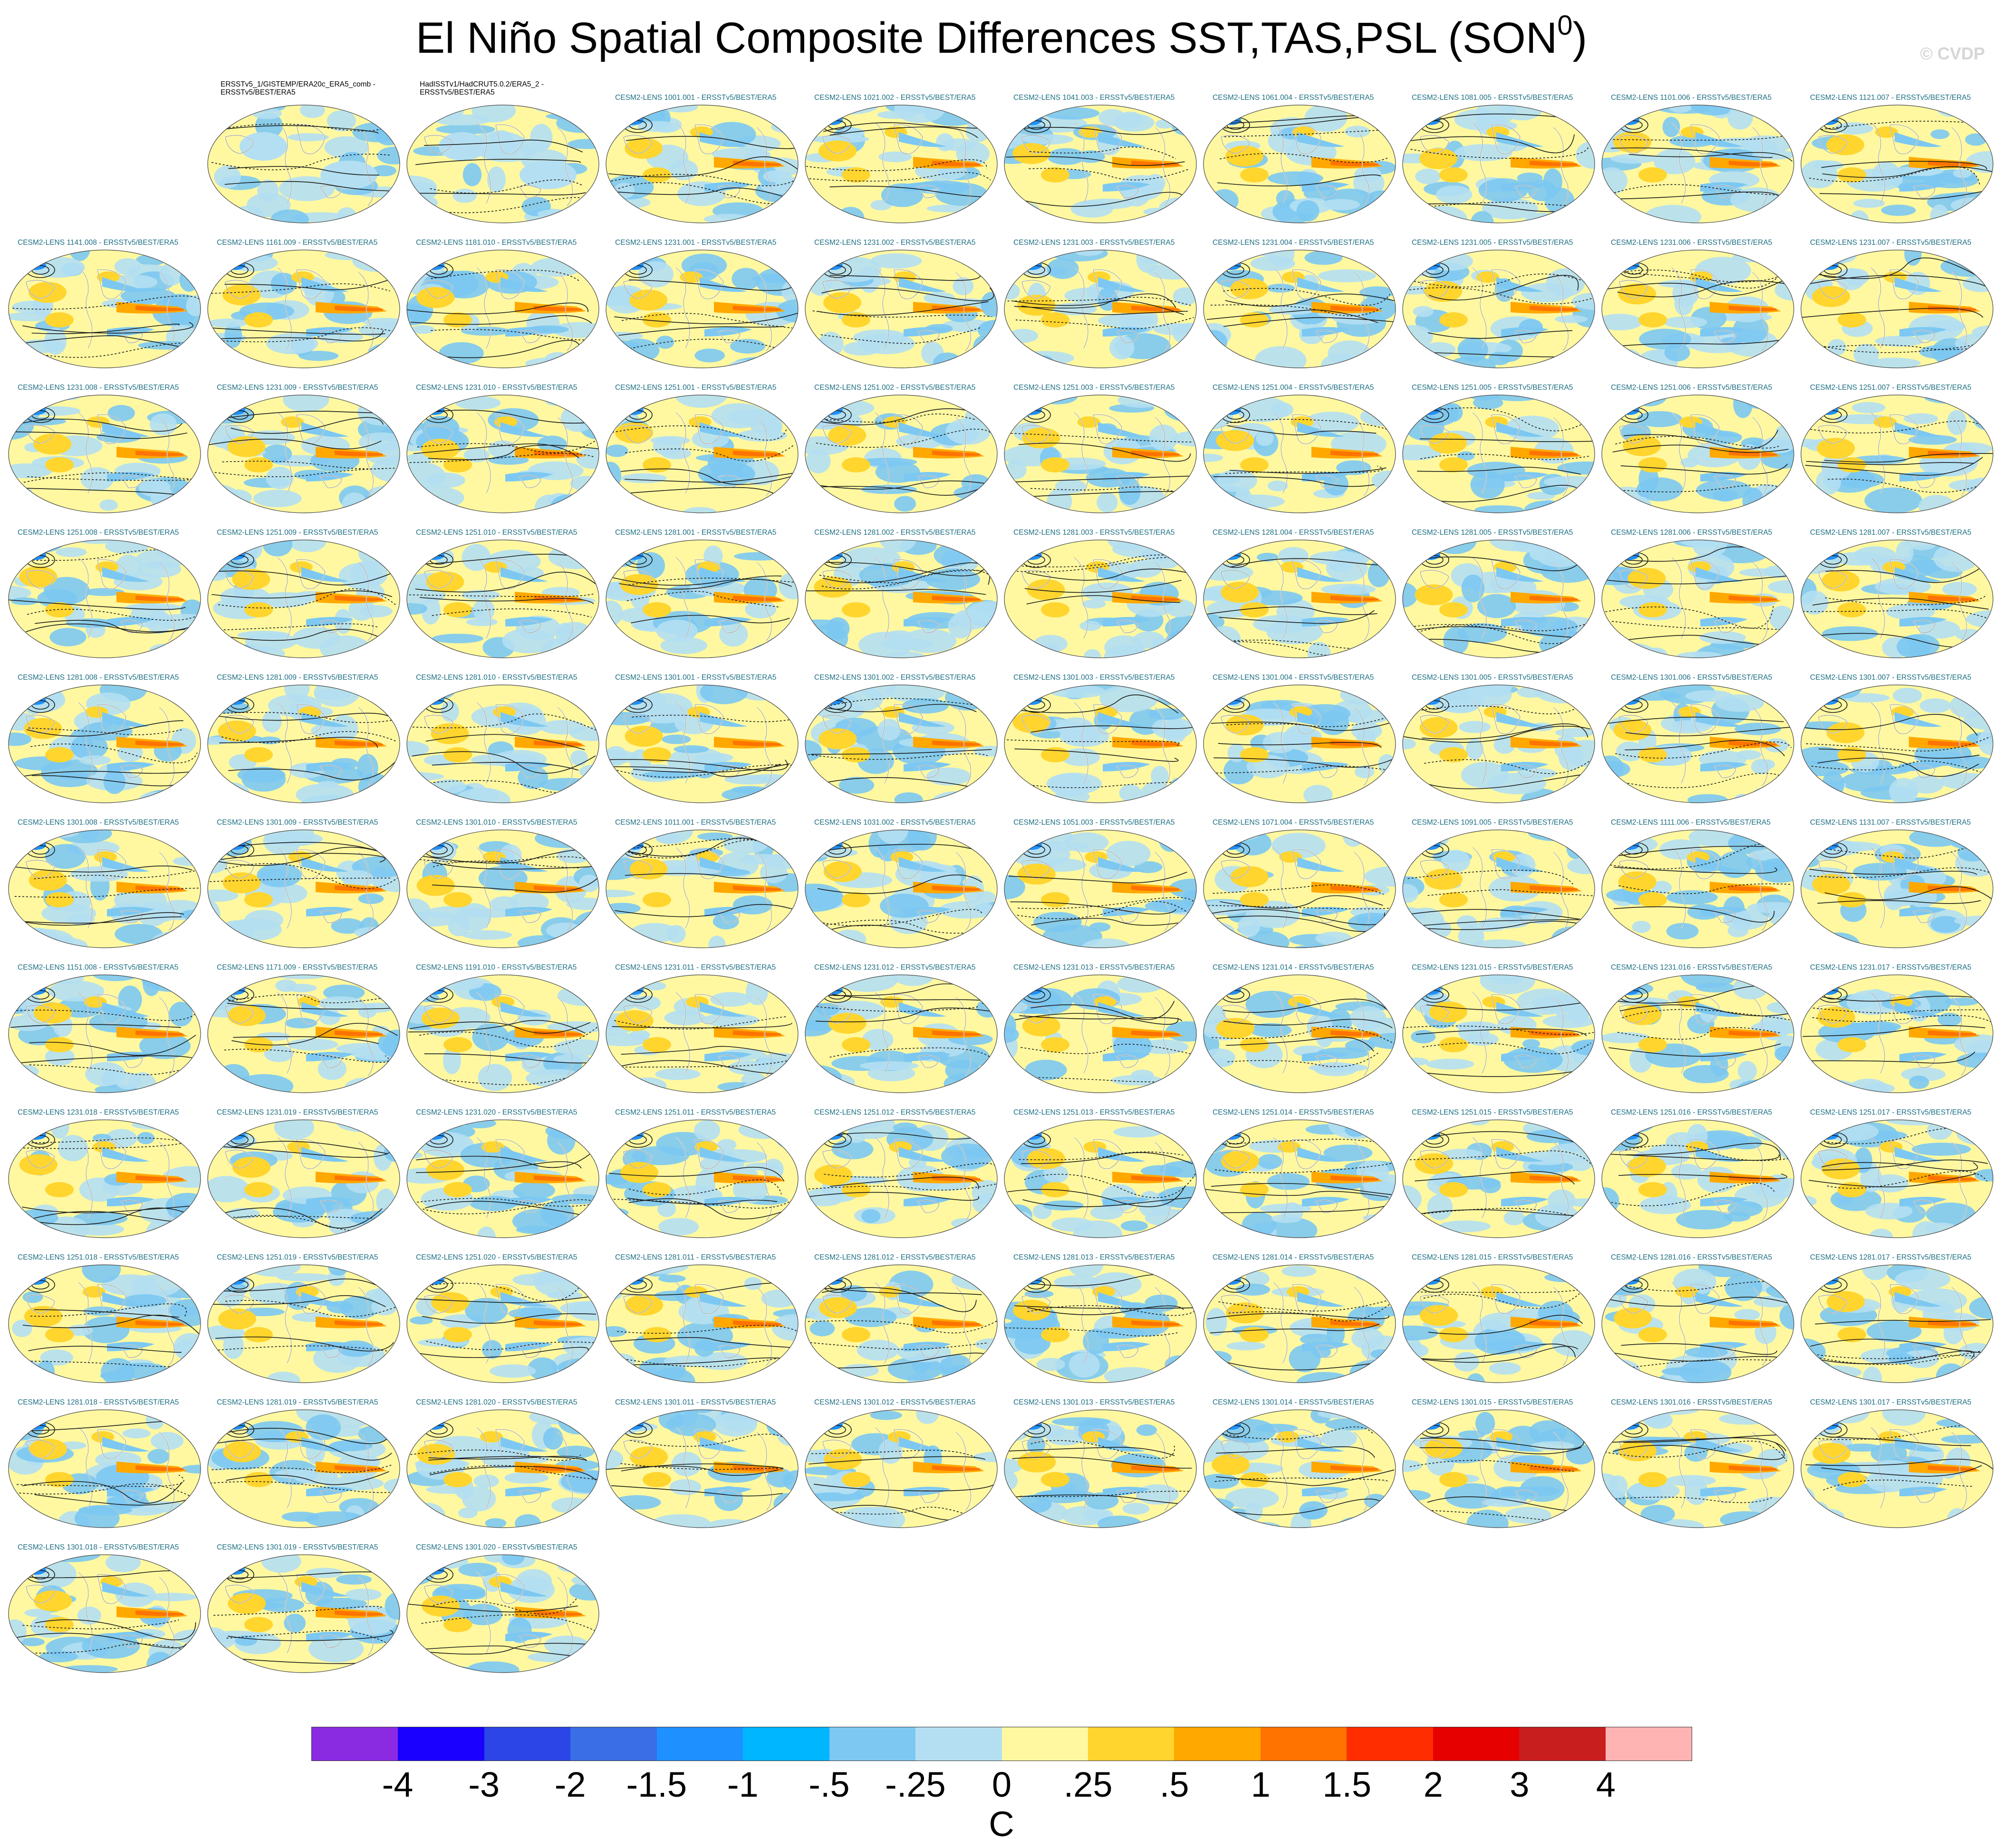 This screenshot has width=2003, height=1848. Describe the element at coordinates (297, 1112) in the screenshot. I see `panel-title: CESM2-LENS 1231.019 - ERSSTv5/BEST/ERA5` at that location.